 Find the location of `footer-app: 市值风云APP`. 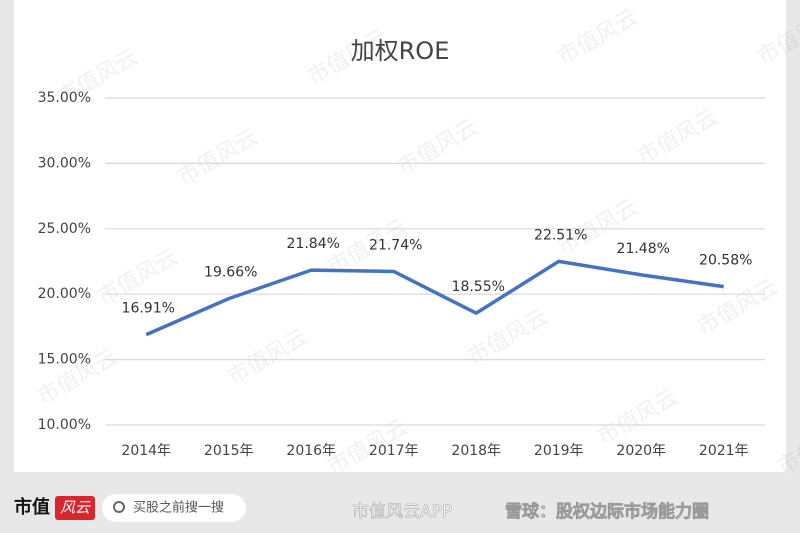

footer-app: 市值风云APP is located at coordinates (402, 512).